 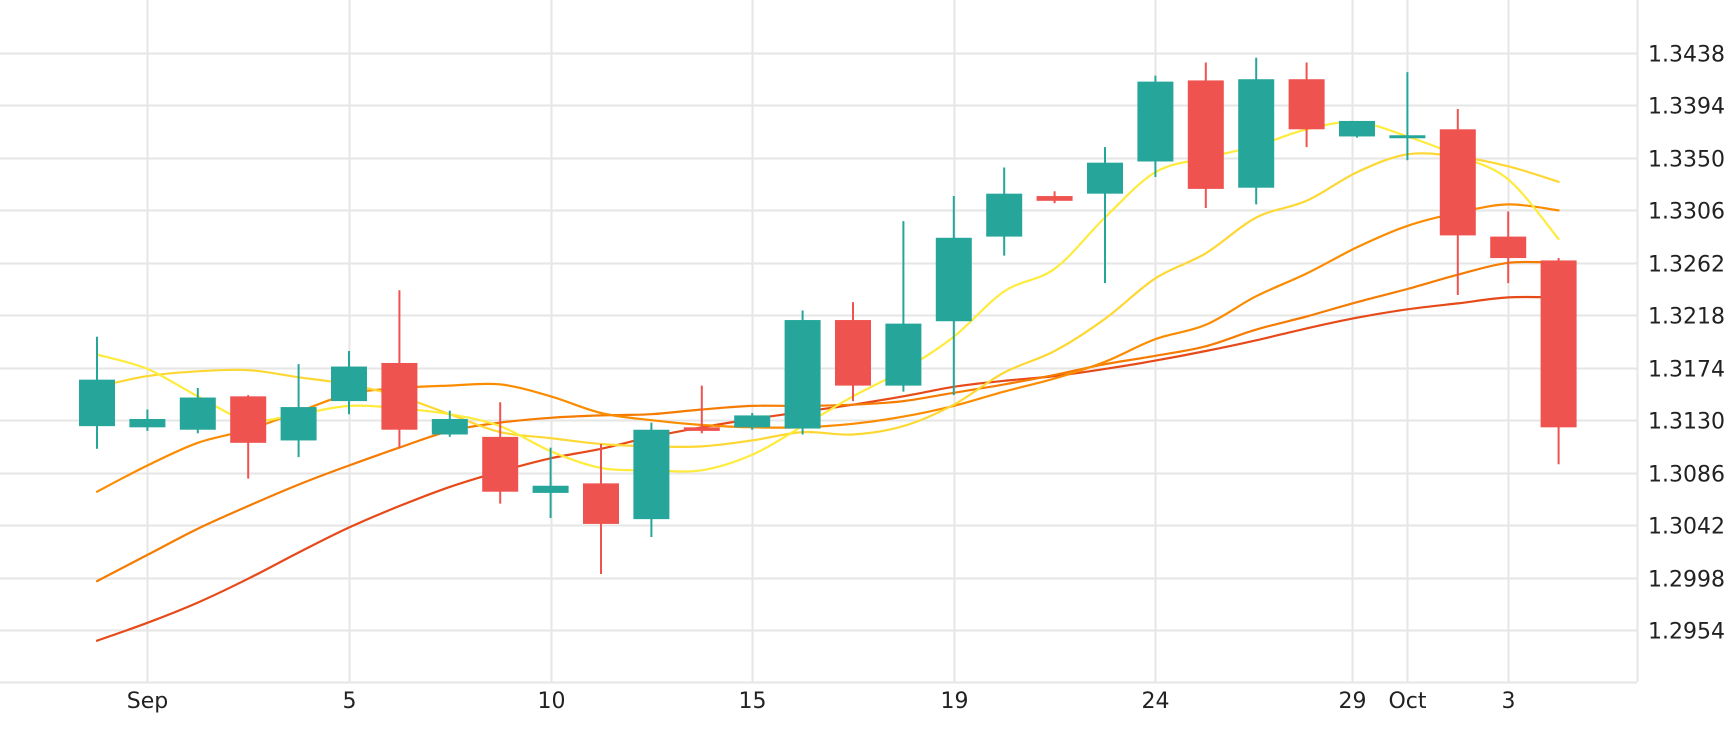 What do you see at coordinates (1686, 632) in the screenshot?
I see `y-tick-label: 1.2954` at bounding box center [1686, 632].